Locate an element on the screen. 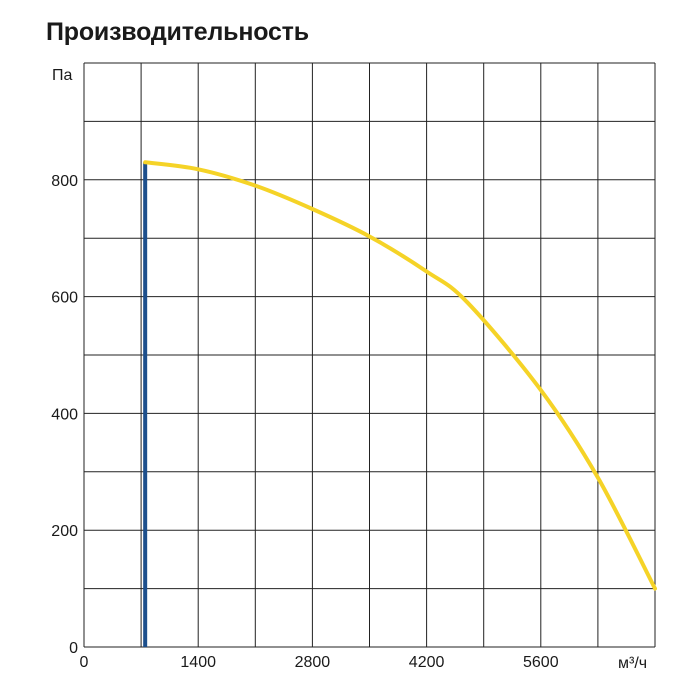 This screenshot has width=700, height=700. x-tick-label: 0 is located at coordinates (84, 662).